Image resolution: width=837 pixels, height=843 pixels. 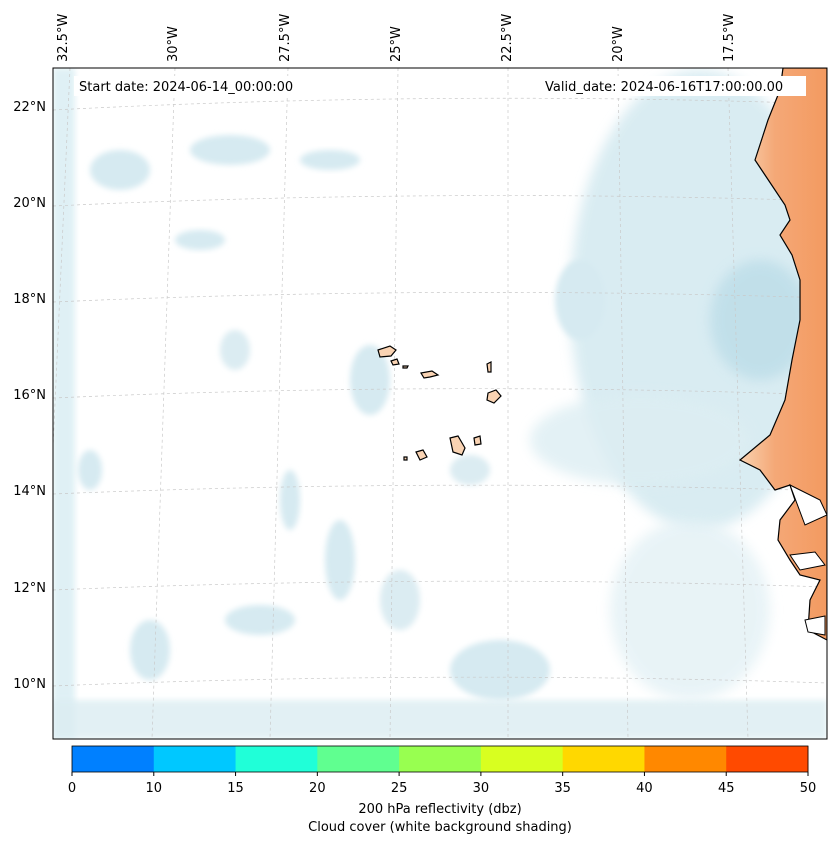 I want to click on colorbar-tick-label: 35, so click(x=562, y=788).